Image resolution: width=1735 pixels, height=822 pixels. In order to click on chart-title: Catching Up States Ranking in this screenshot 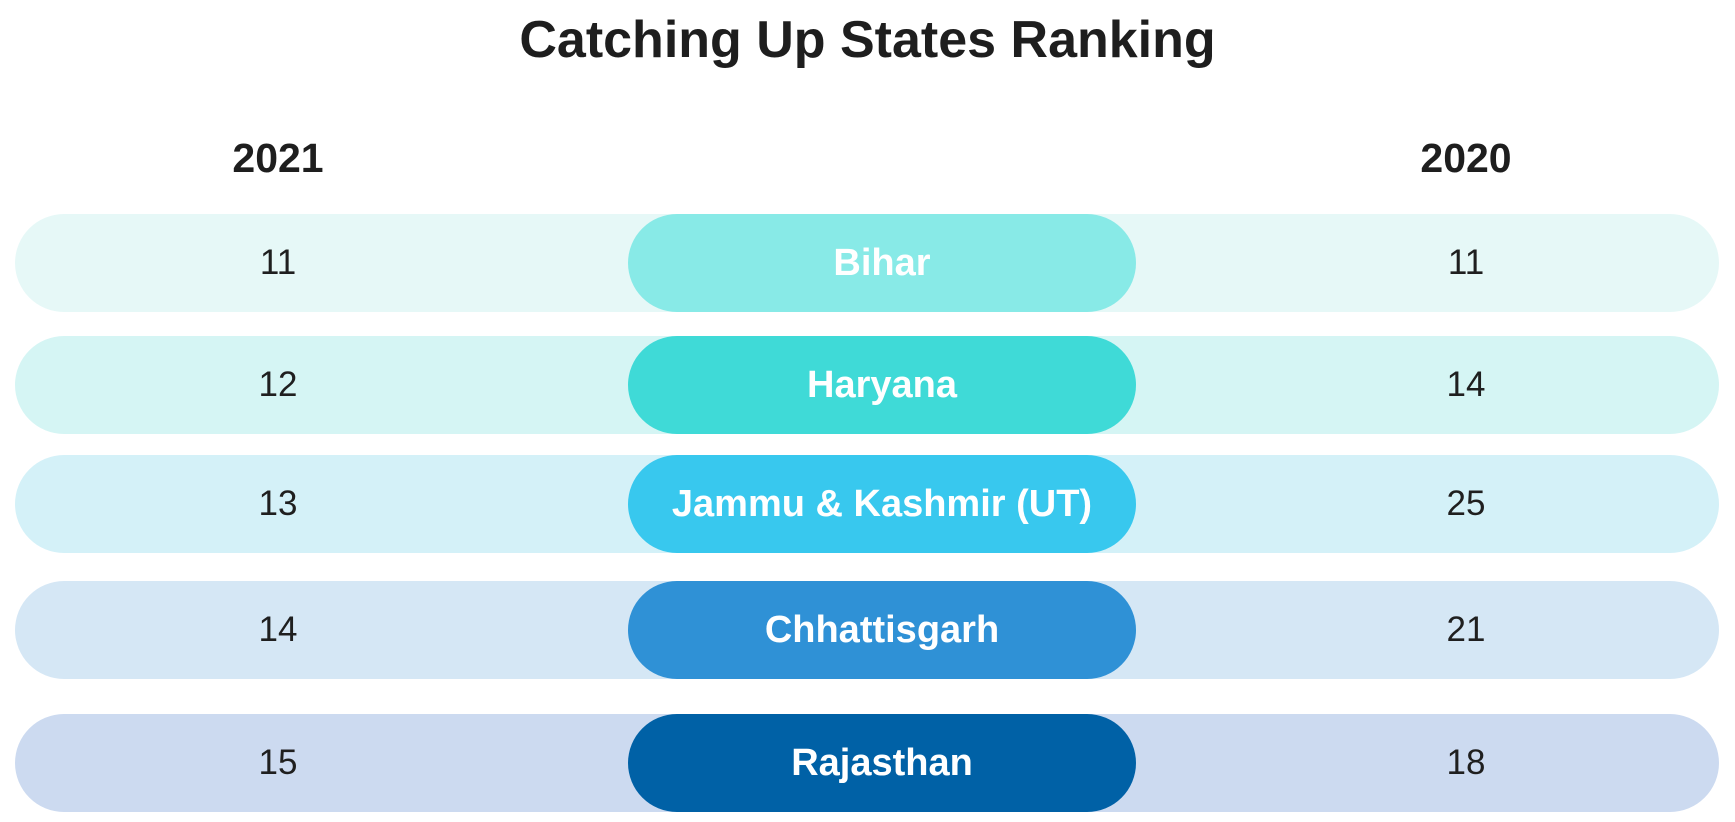, I will do `click(867, 40)`.